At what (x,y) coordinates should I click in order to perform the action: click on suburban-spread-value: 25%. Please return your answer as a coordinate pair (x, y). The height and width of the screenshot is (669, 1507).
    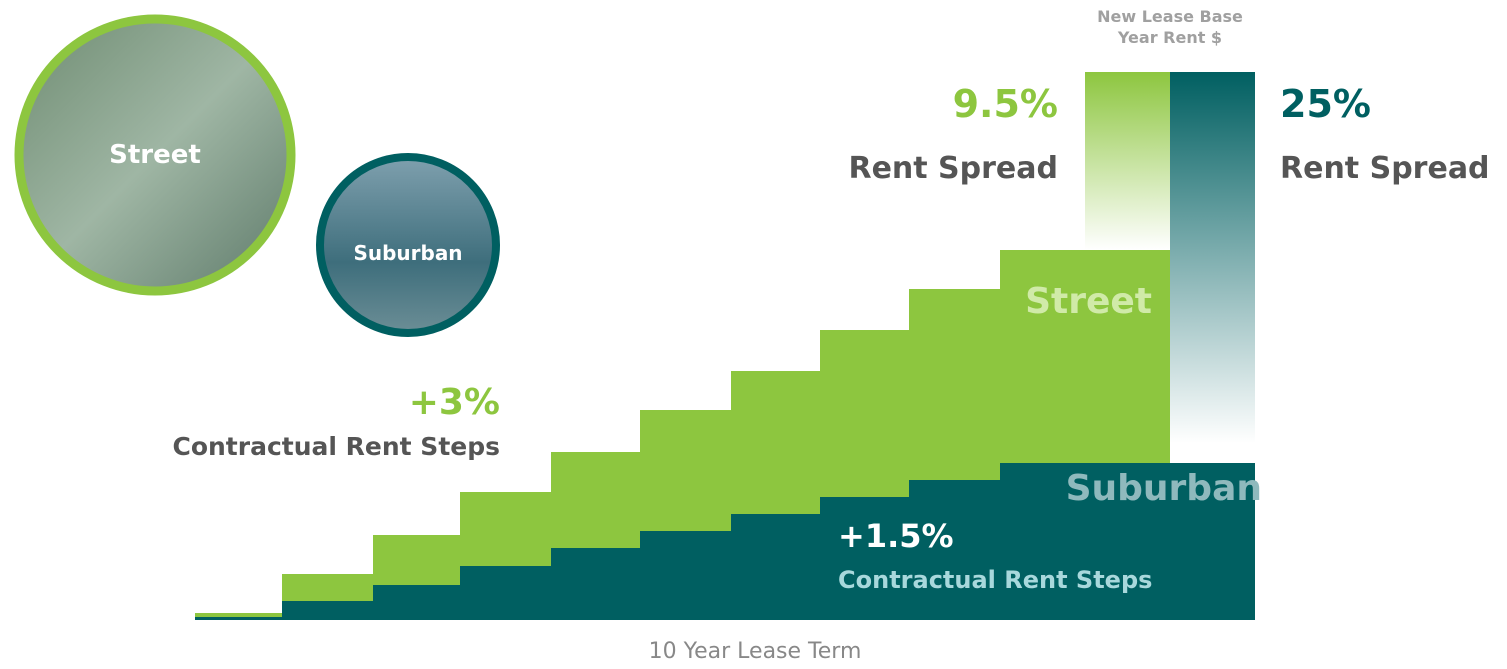
    Looking at the image, I should click on (1325, 104).